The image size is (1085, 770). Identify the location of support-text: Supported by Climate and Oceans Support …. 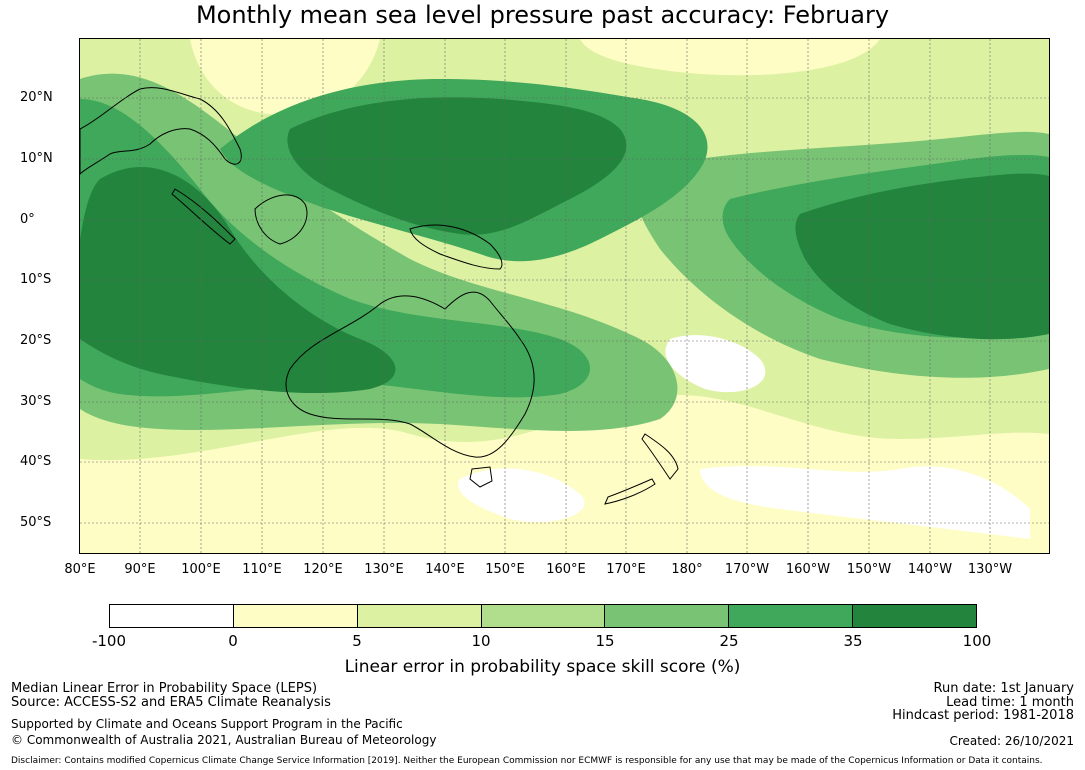
(207, 724).